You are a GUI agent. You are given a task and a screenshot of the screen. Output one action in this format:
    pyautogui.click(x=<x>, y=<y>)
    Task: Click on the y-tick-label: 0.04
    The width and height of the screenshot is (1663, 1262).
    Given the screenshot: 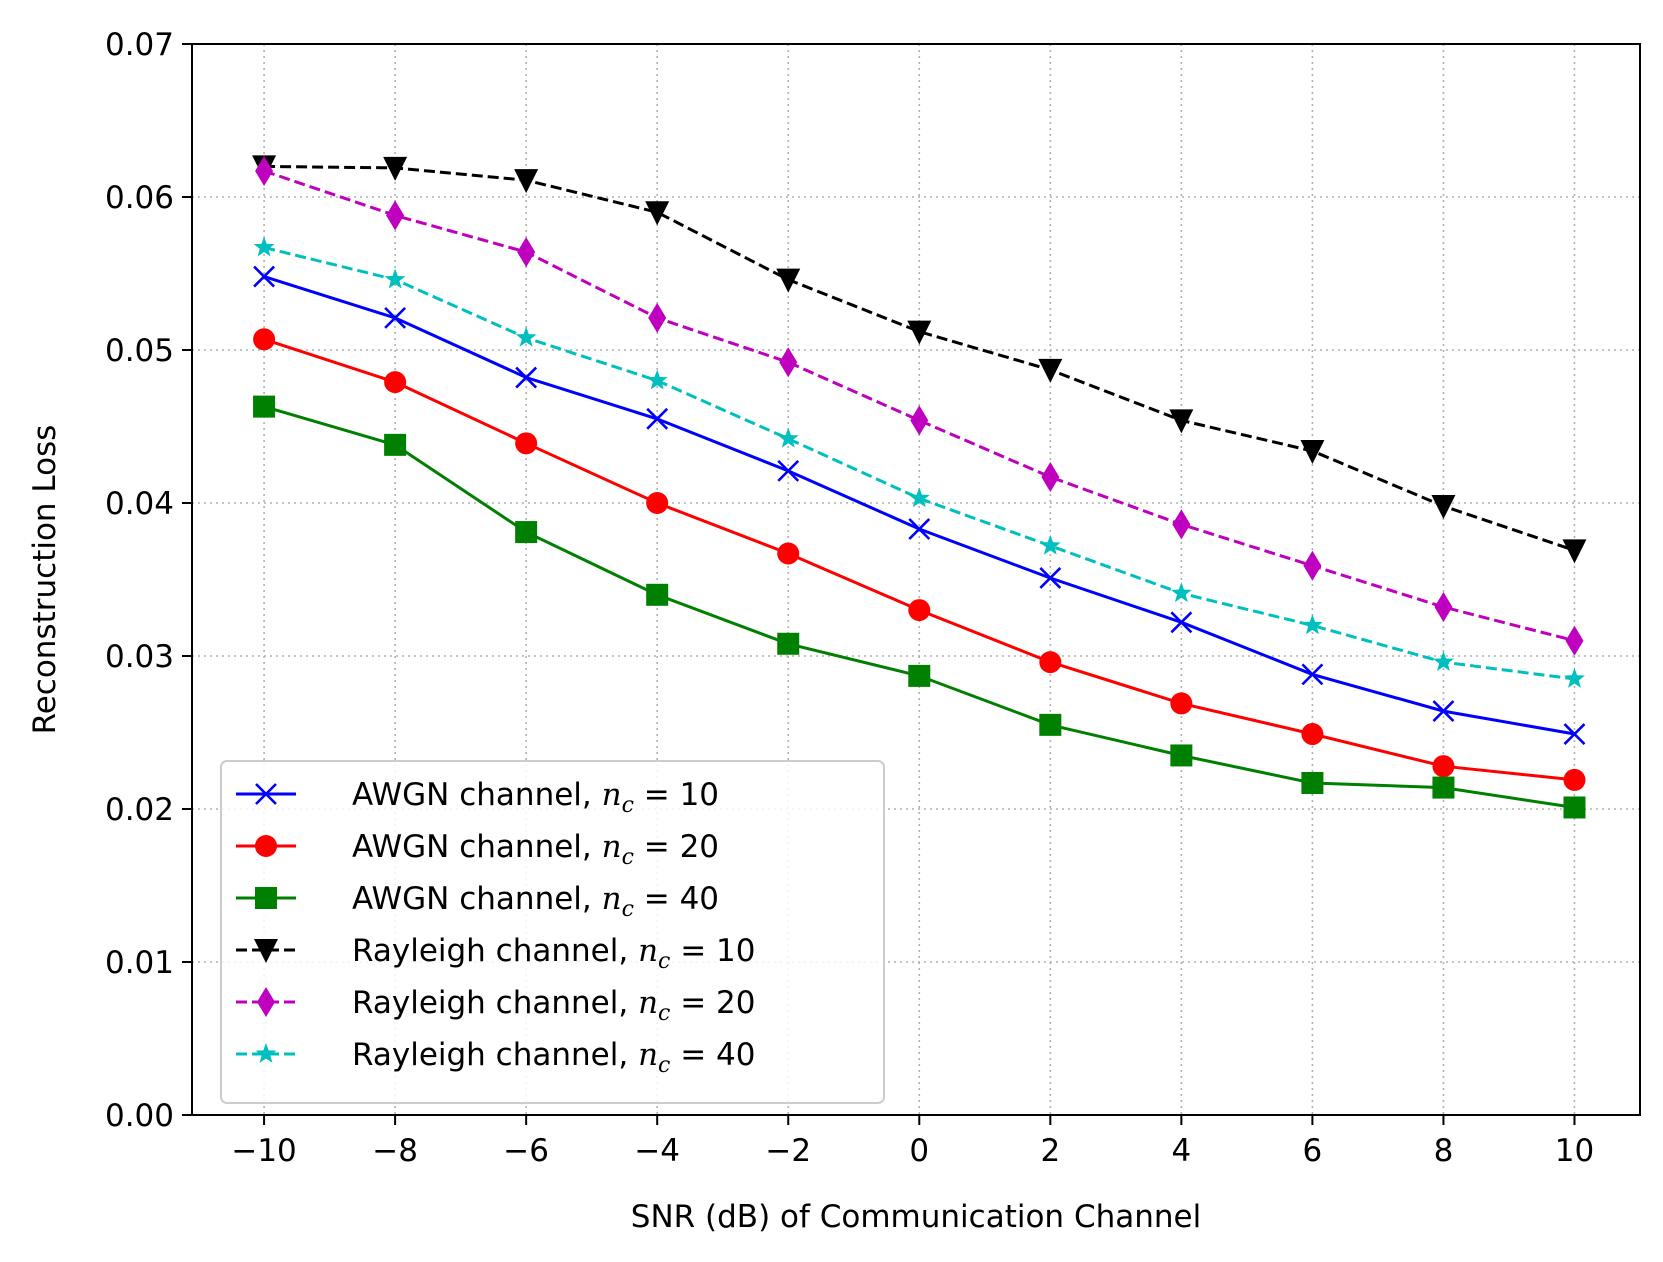 What is the action you would take?
    pyautogui.click(x=139, y=504)
    